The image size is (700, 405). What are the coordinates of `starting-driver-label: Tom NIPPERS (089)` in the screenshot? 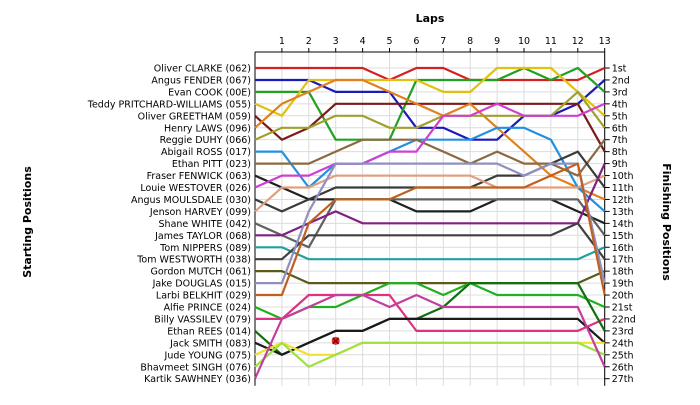 It's located at (205, 248).